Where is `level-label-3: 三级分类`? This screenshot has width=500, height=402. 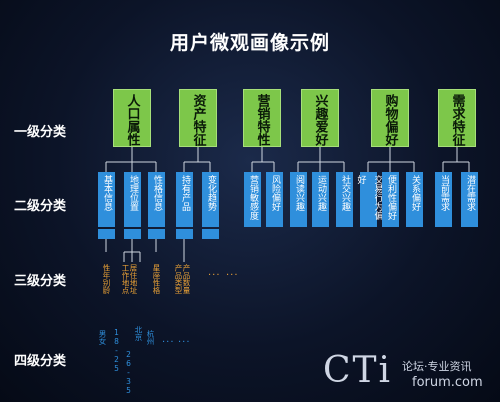
level-label-3: 三级分类 is located at coordinates (40, 281).